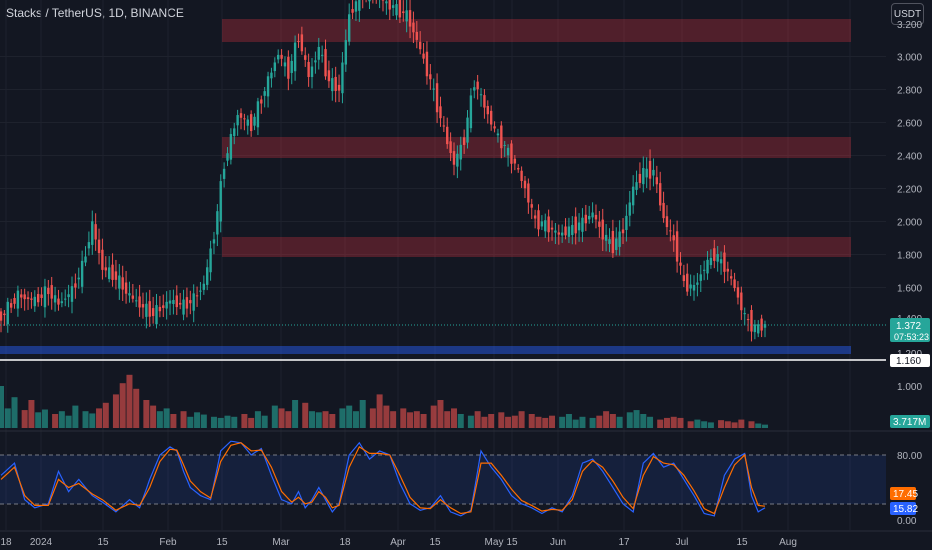 The image size is (932, 550). What do you see at coordinates (909, 58) in the screenshot?
I see `price-tick-label: 3.000` at bounding box center [909, 58].